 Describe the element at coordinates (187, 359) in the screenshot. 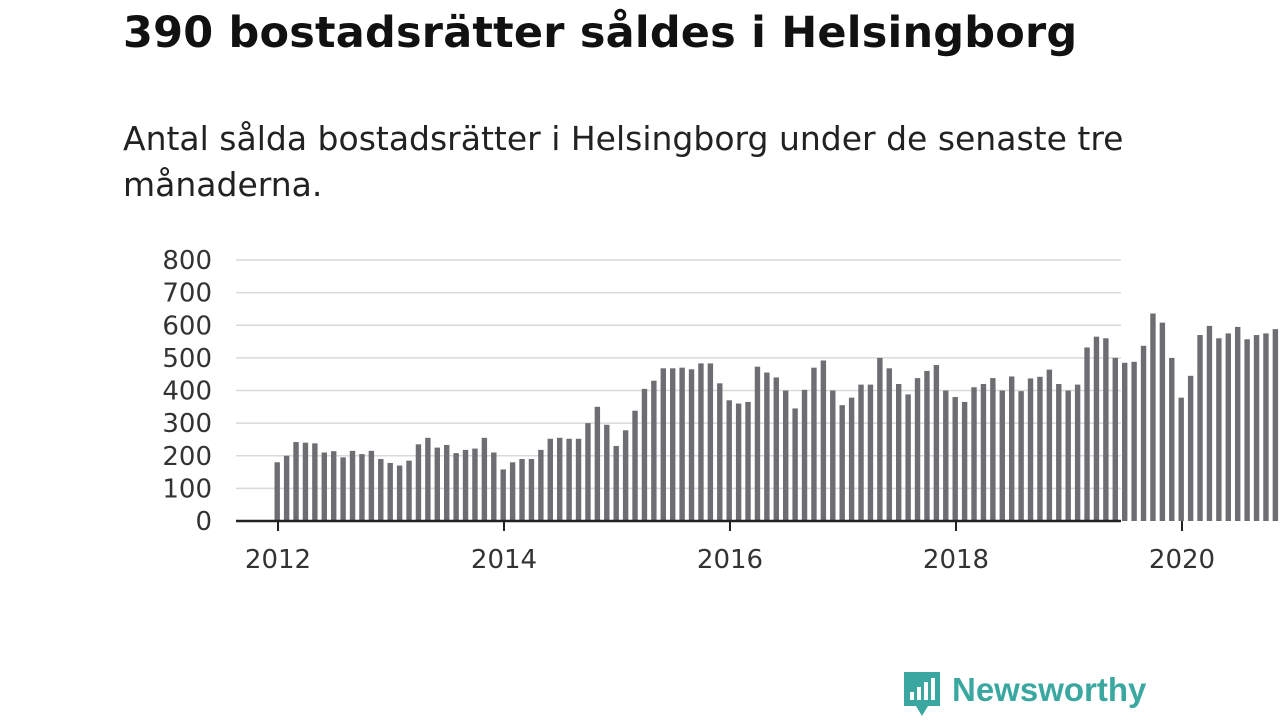

I see `y-tick-label: 500` at that location.